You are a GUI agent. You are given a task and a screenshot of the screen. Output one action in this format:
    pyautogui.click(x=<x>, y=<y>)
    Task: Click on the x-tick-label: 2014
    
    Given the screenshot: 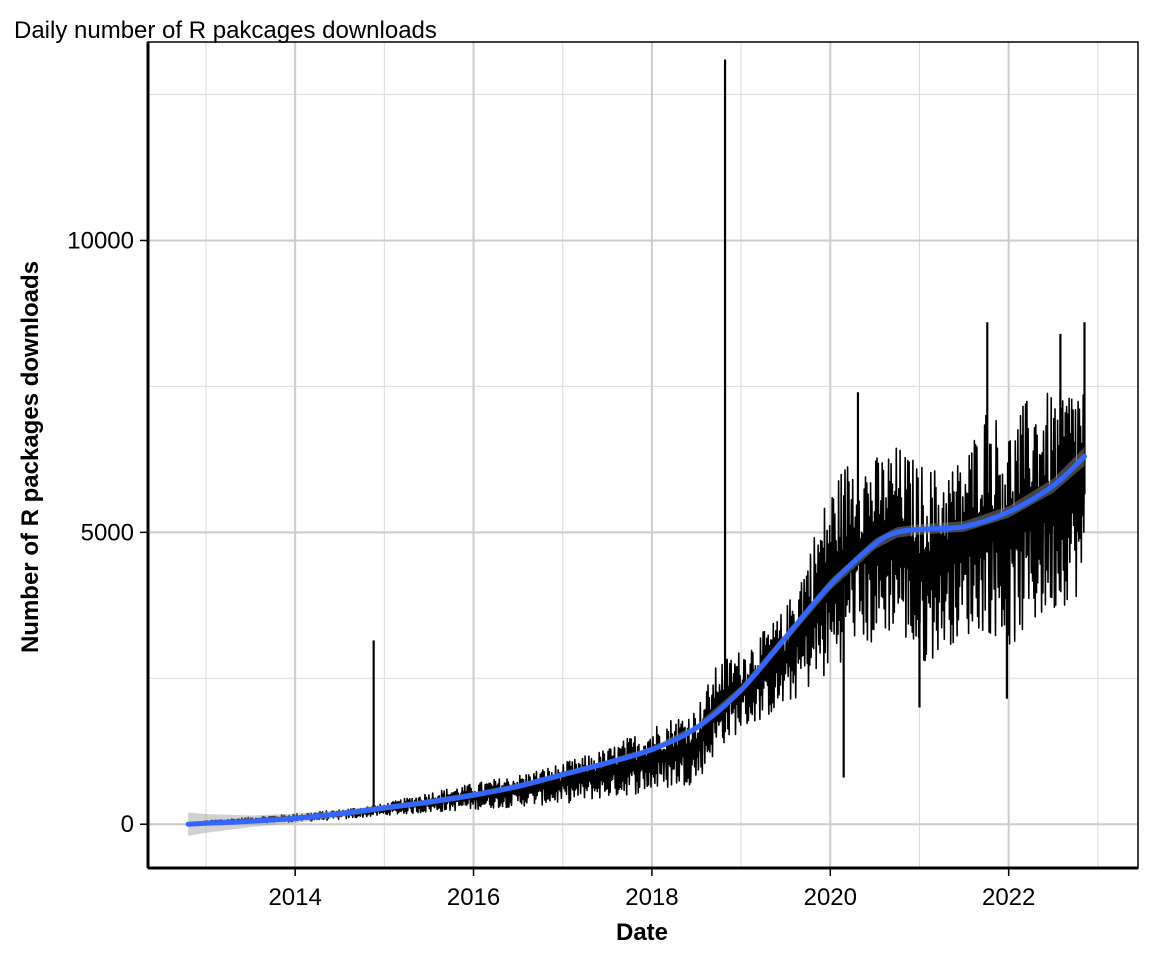 What is the action you would take?
    pyautogui.click(x=294, y=897)
    